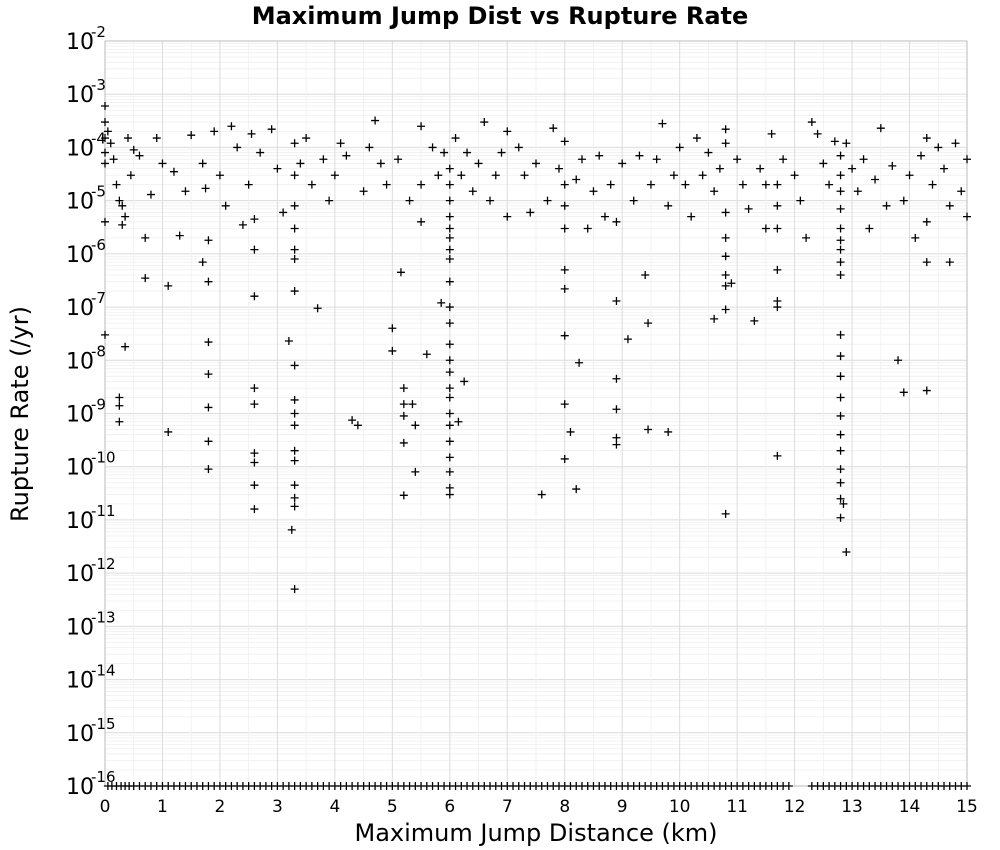  What do you see at coordinates (86, 412) in the screenshot?
I see `y-tick-label: 10⁻⁹` at bounding box center [86, 412].